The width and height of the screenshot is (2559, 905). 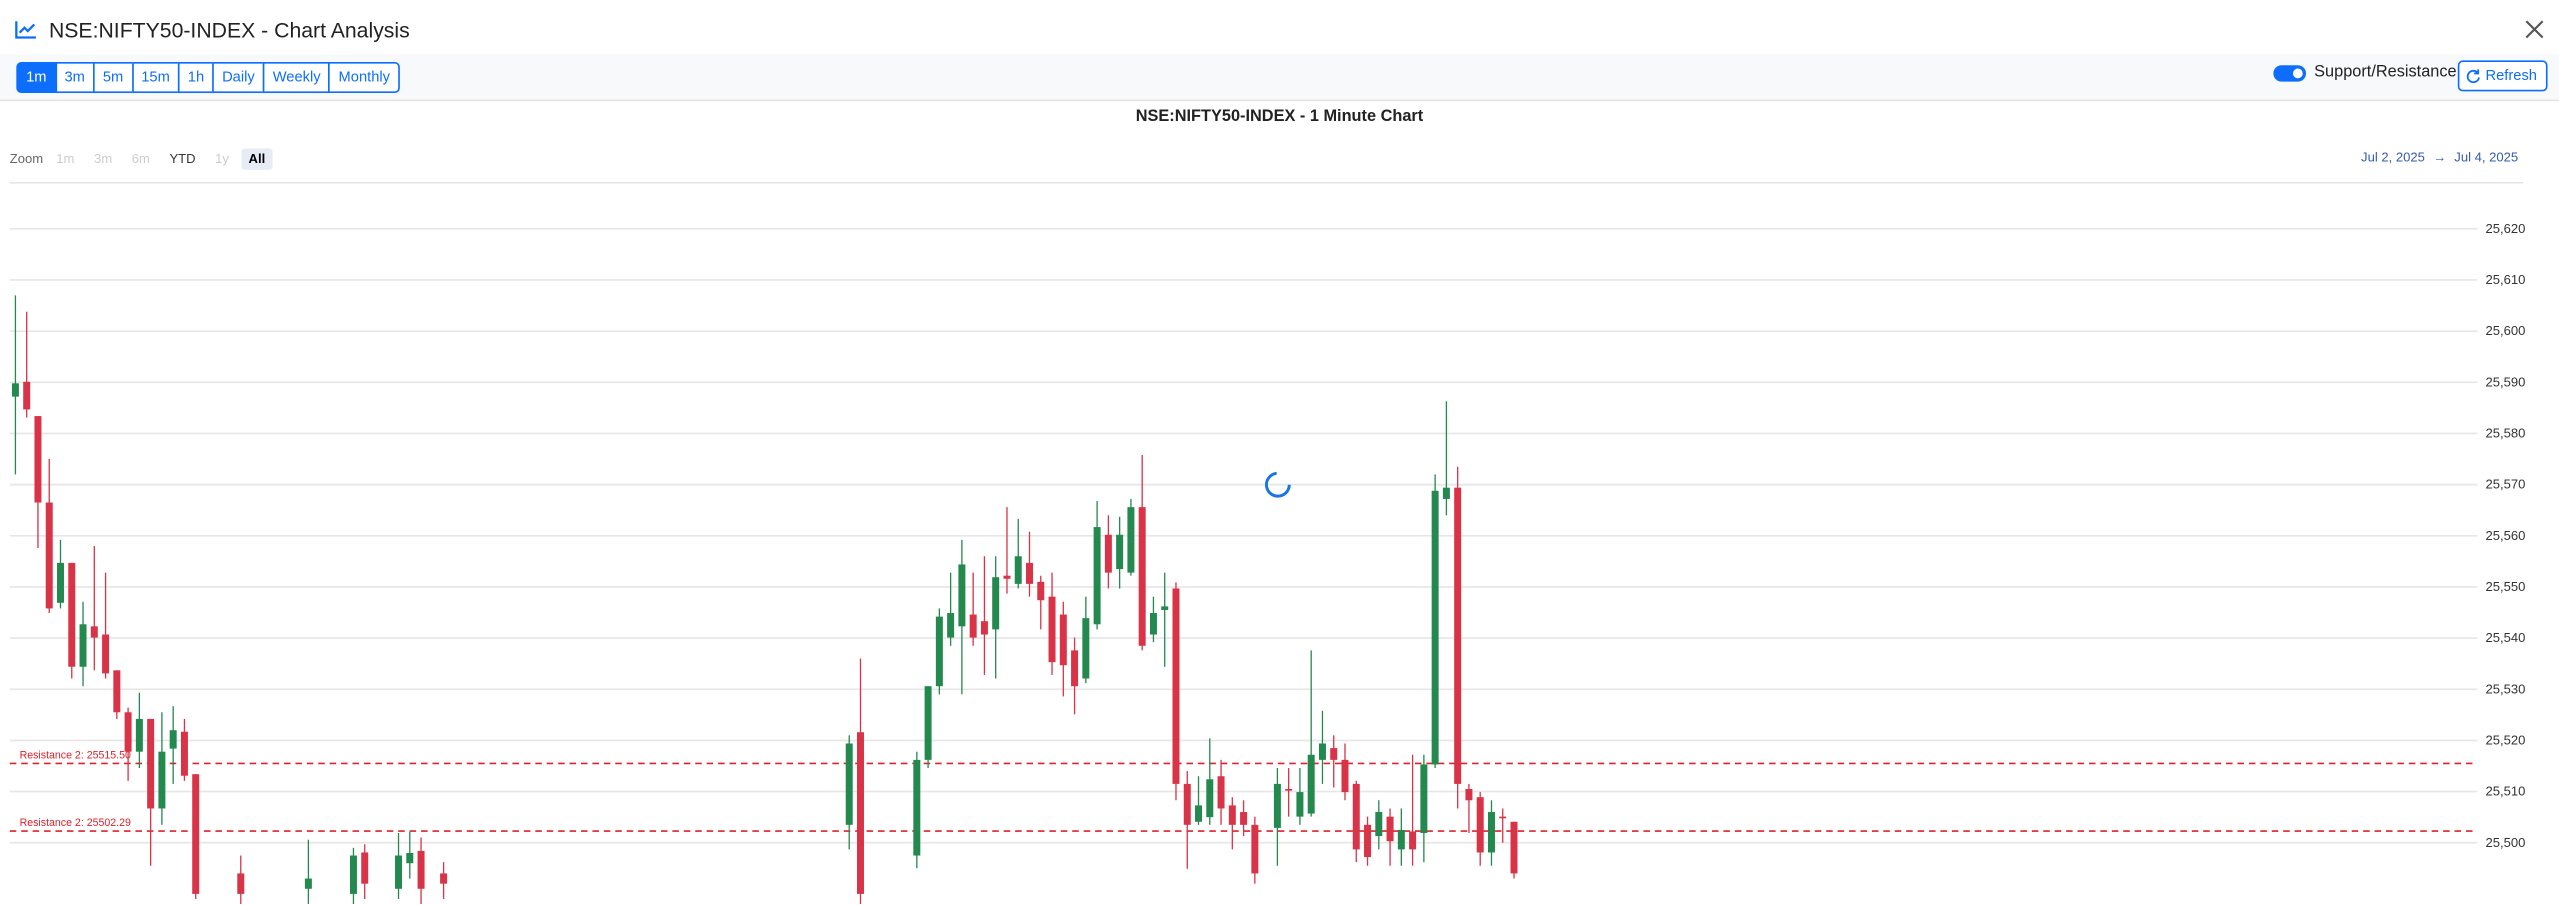 What do you see at coordinates (140, 159) in the screenshot?
I see `zoom-button: 6m` at bounding box center [140, 159].